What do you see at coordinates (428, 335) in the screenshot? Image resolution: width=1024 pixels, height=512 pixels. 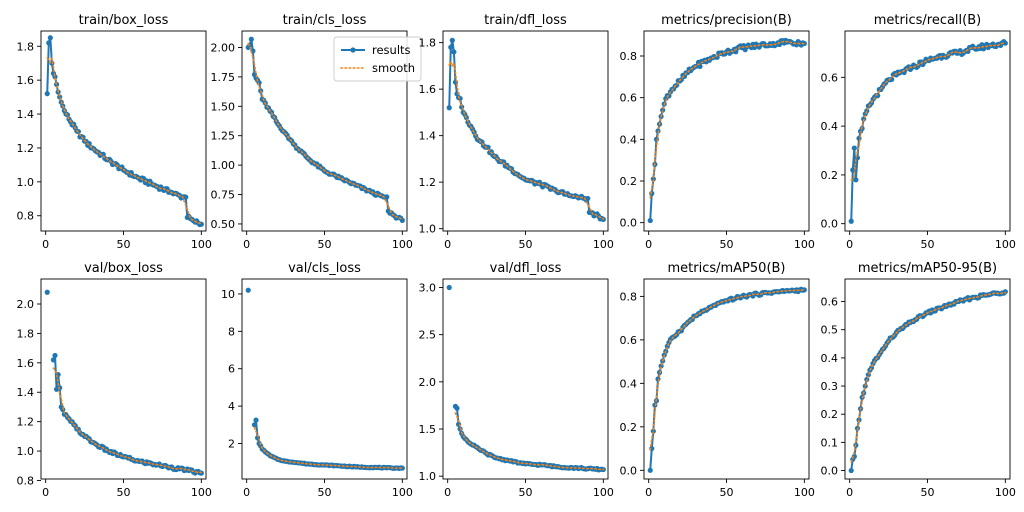 I see `y-tick-label: 2.5` at bounding box center [428, 335].